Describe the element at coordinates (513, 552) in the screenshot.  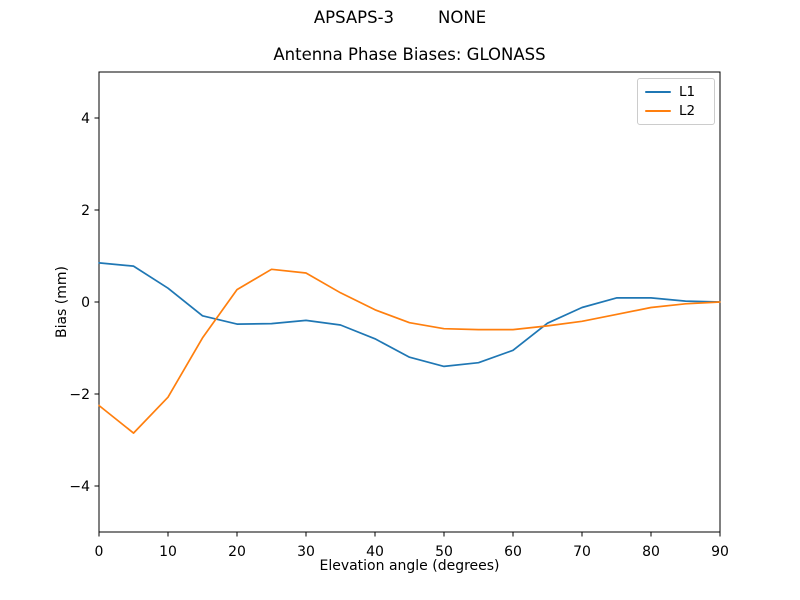
I see `x-tick-label: 60` at that location.